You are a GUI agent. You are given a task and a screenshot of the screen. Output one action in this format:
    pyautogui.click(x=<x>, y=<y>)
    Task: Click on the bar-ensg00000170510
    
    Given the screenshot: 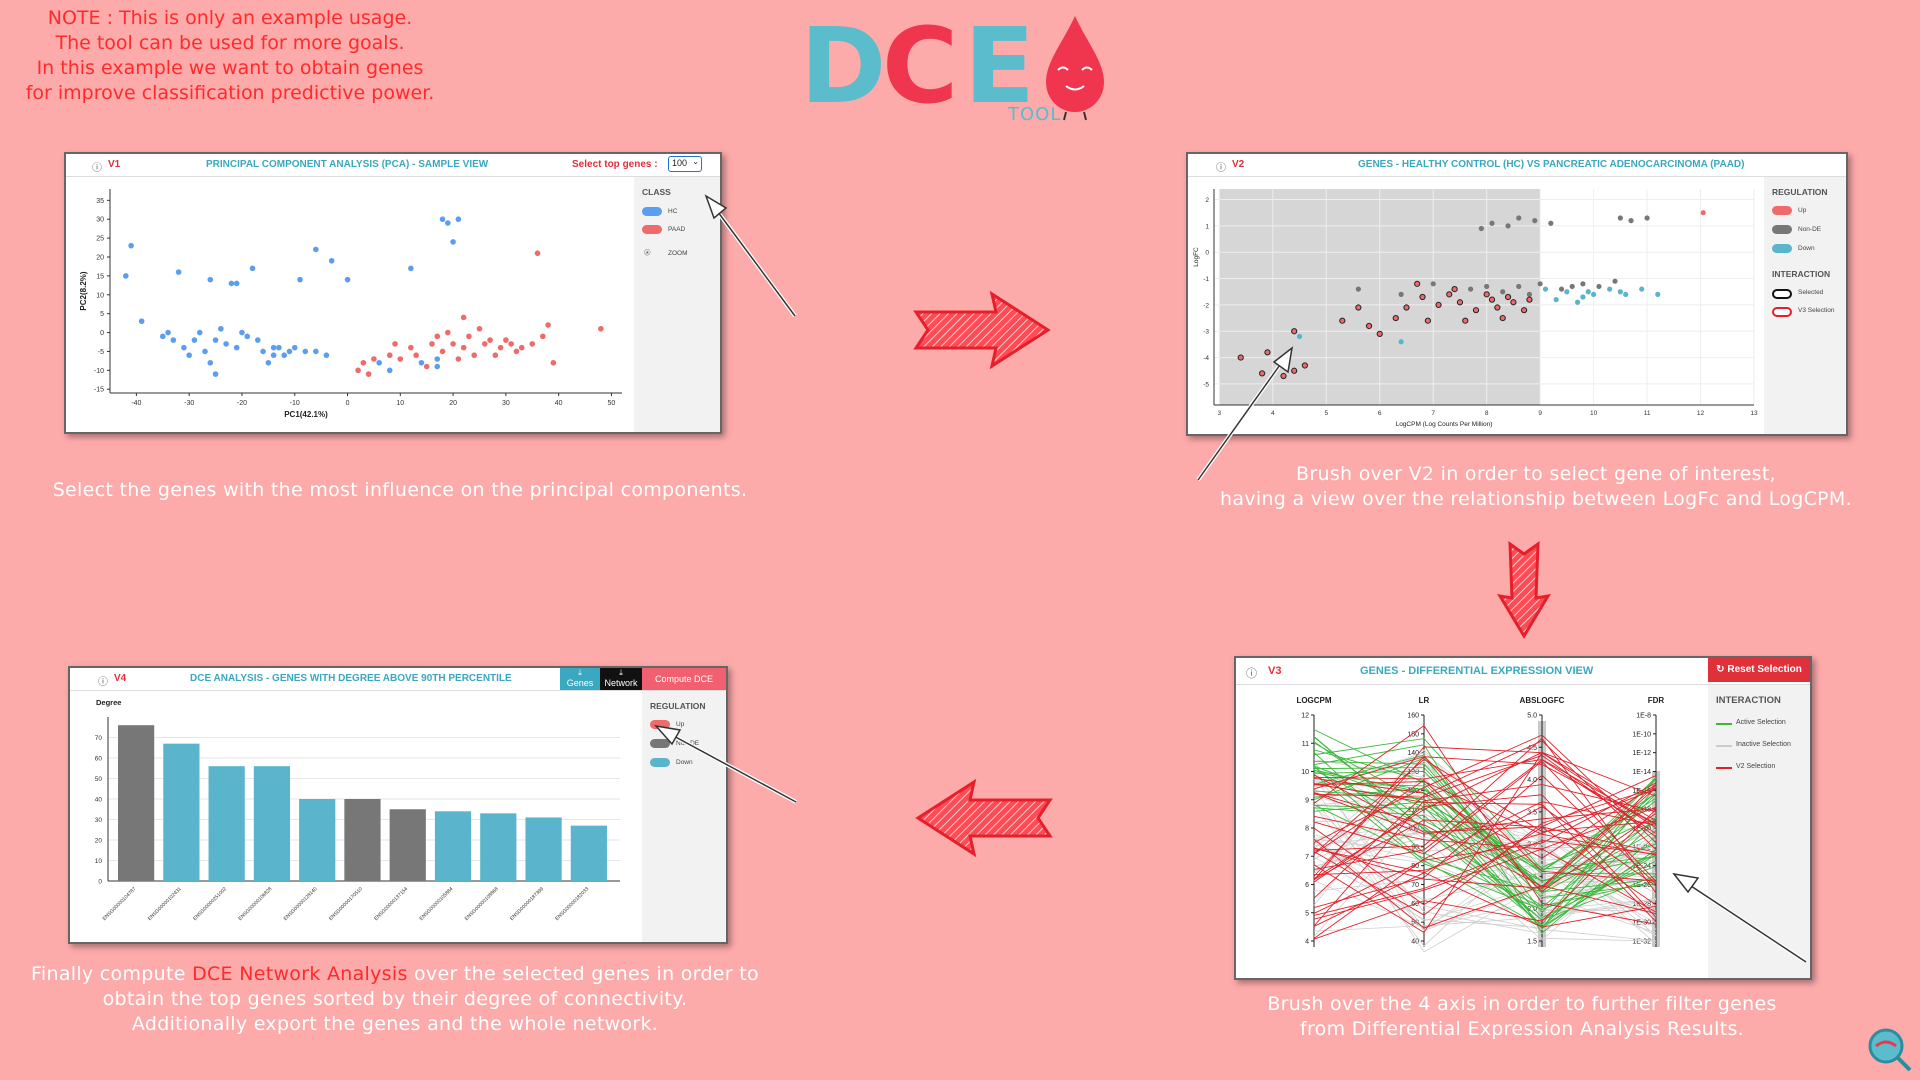 What is the action you would take?
    pyautogui.click(x=362, y=840)
    